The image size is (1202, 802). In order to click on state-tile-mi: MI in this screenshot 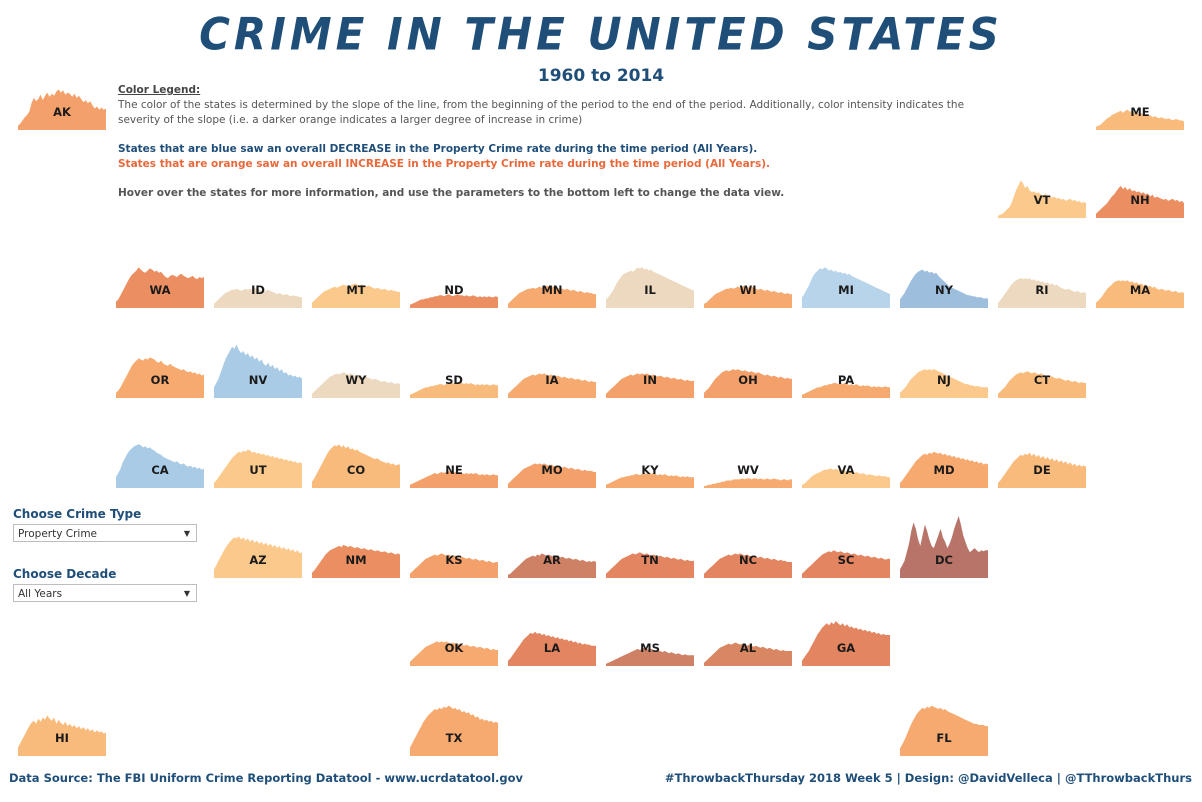, I will do `click(846, 287)`.